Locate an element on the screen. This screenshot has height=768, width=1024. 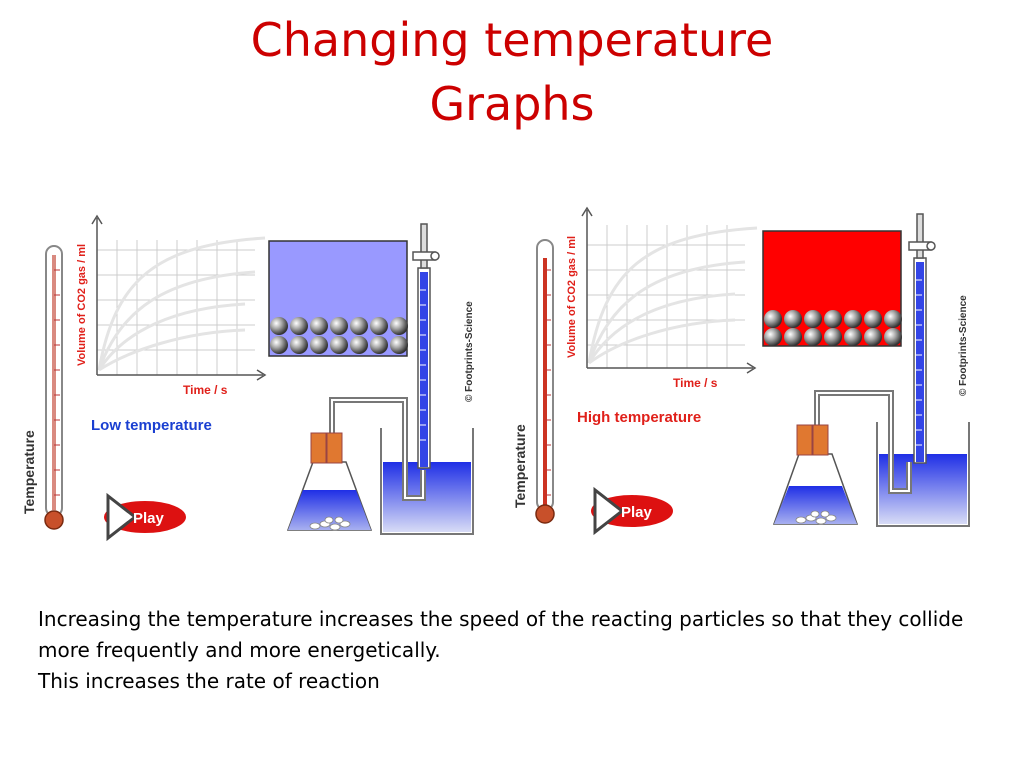
condition-label: High temperature is located at coordinates (639, 417).